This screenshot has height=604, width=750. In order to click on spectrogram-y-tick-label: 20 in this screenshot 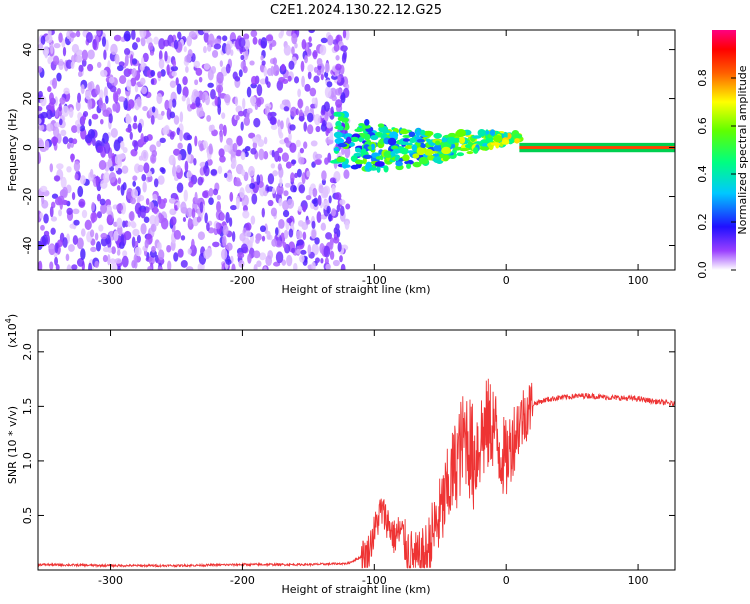, I will do `click(27, 99)`.